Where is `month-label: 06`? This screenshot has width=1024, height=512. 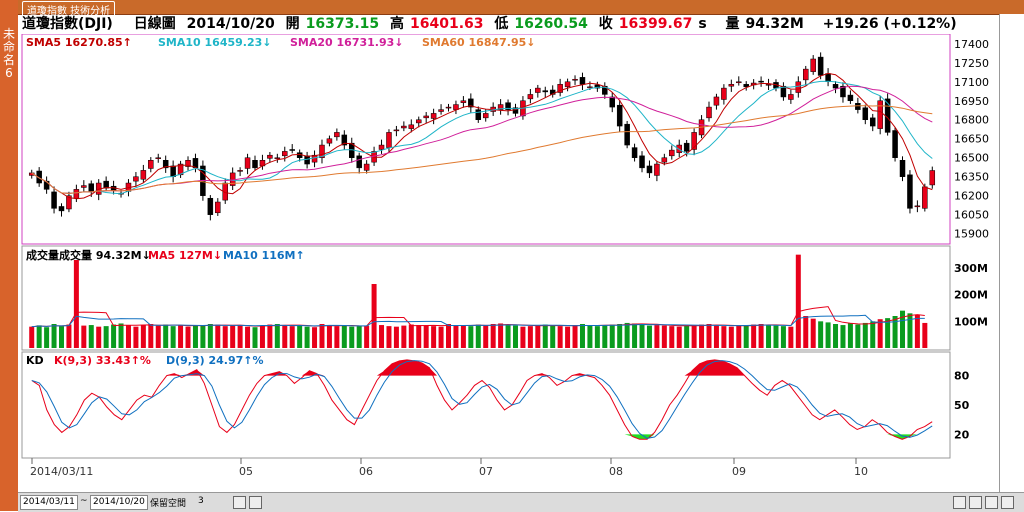
month-label: 06 is located at coordinates (366, 471).